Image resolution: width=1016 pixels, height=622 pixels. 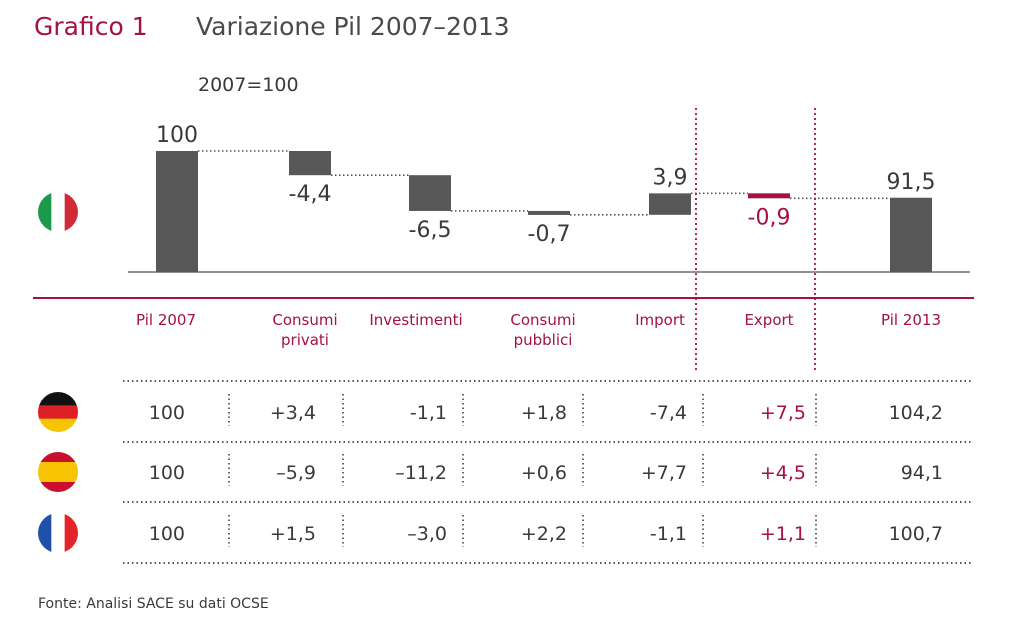 What do you see at coordinates (293, 534) in the screenshot?
I see `table-cell-2-1: +1,5` at bounding box center [293, 534].